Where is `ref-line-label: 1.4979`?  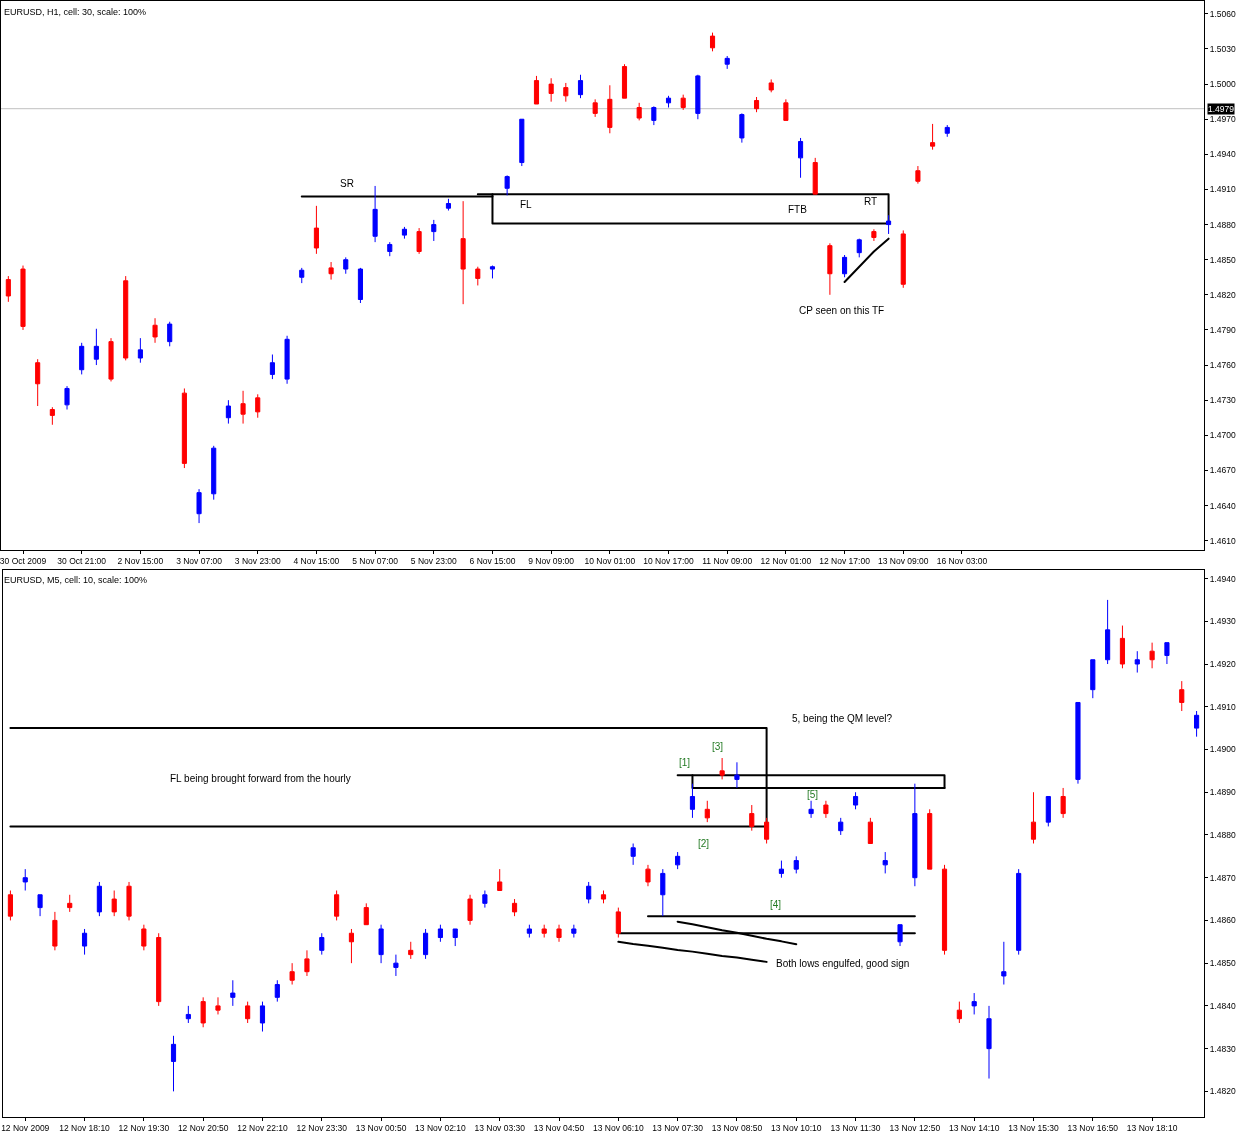 ref-line-label: 1.4979 is located at coordinates (1221, 109).